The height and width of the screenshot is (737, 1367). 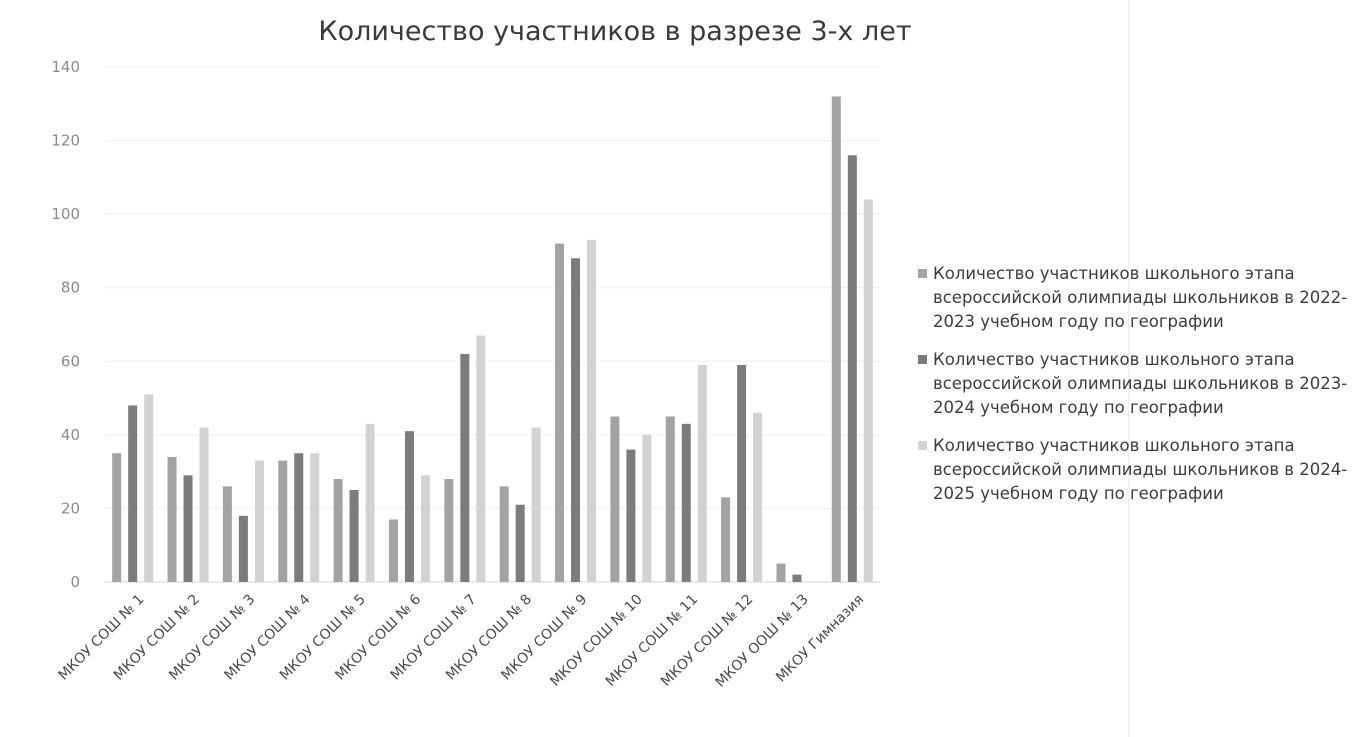 What do you see at coordinates (65, 214) in the screenshot?
I see `y-tick-label: 100` at bounding box center [65, 214].